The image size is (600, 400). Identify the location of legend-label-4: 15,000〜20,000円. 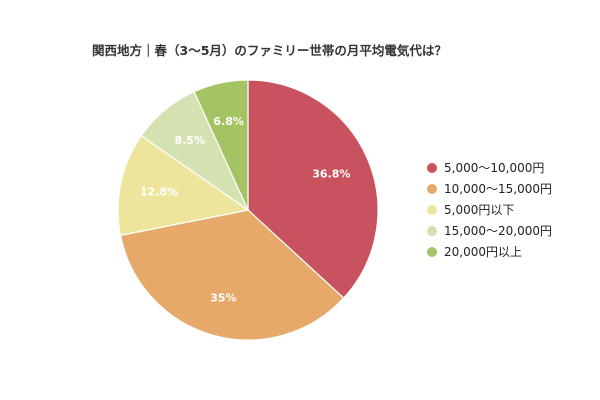
(498, 231).